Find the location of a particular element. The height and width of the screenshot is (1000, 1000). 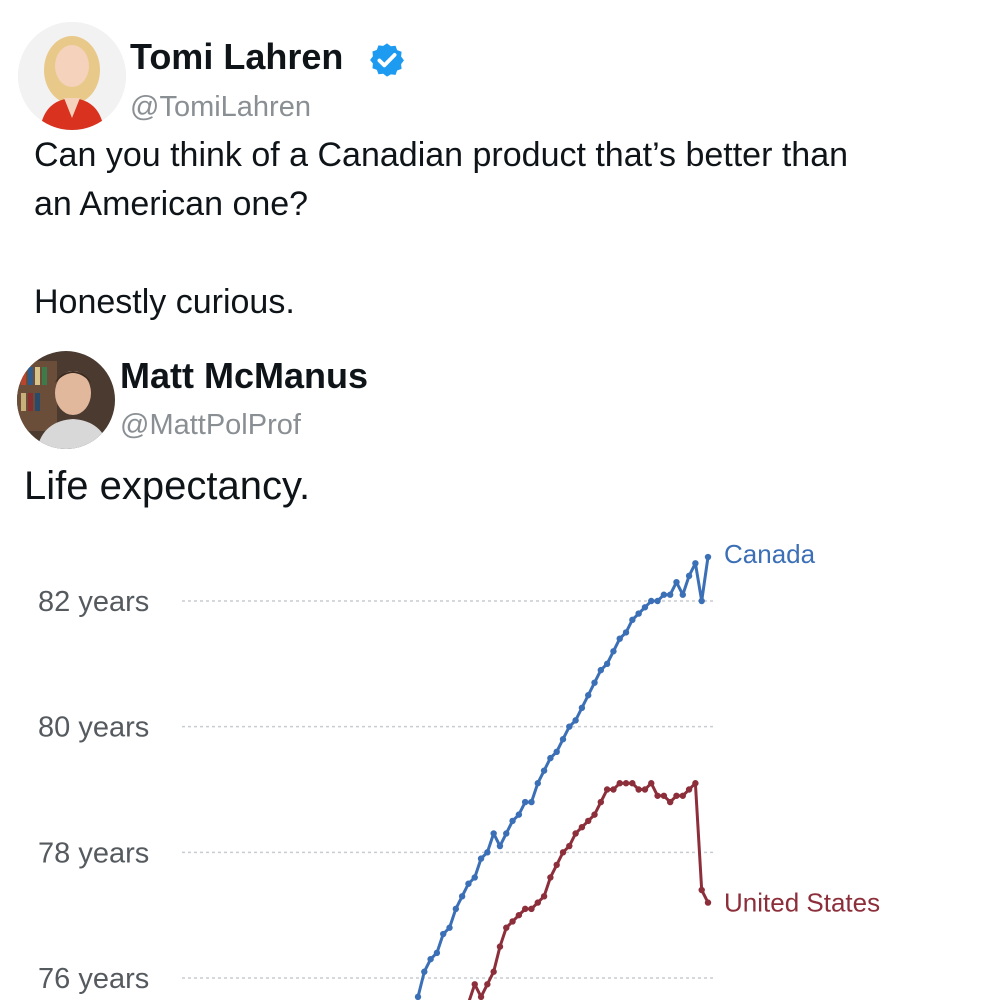

canada-series-line is located at coordinates (563, 777).